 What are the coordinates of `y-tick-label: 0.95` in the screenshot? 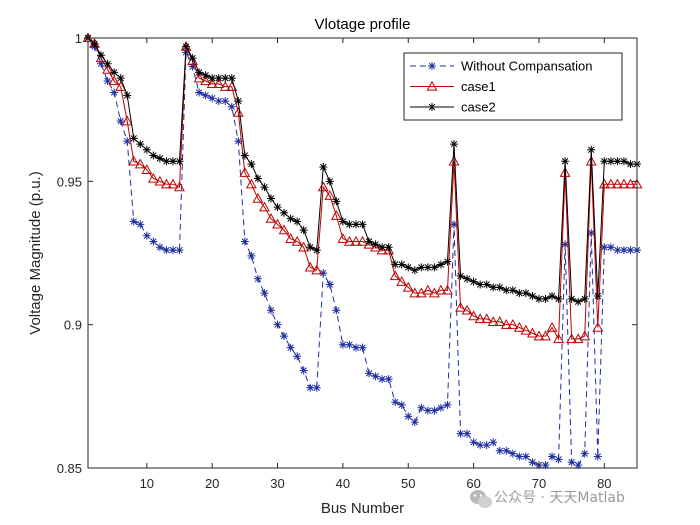 It's located at (69, 181).